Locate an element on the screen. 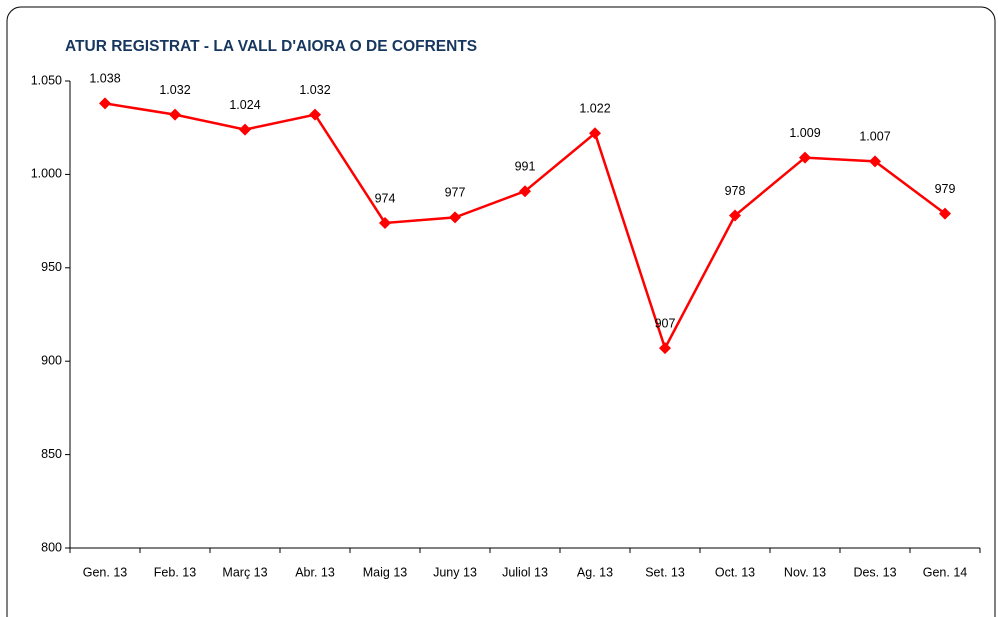 This screenshot has height=617, width=998. x-tick-label: Set. 13 is located at coordinates (665, 572).